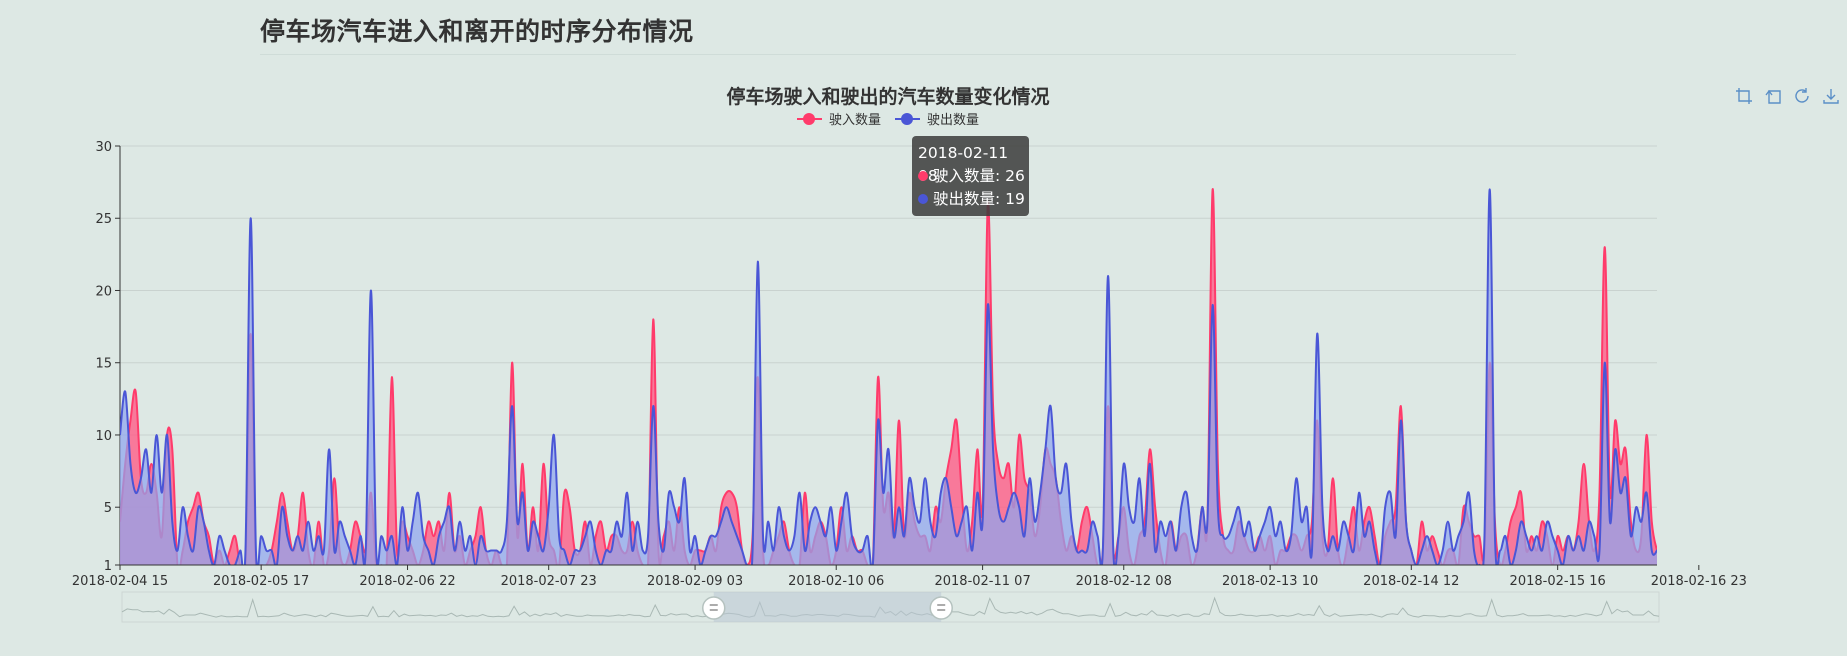 This screenshot has height=656, width=1847. Describe the element at coordinates (1802, 96) in the screenshot. I see `restore-icon` at that location.